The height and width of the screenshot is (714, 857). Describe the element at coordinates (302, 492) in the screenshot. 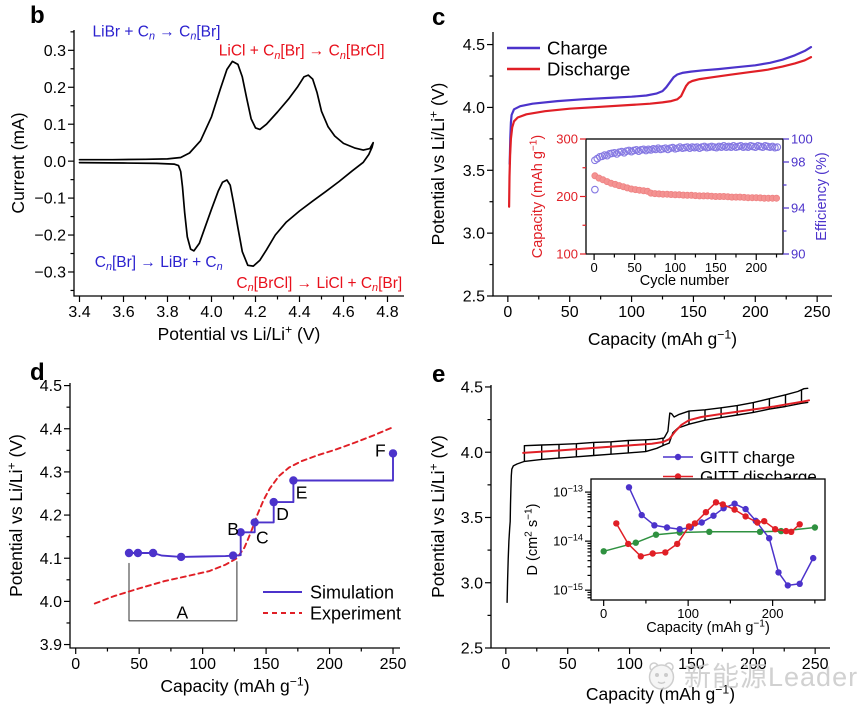

I see `svg-text: E` at that location.